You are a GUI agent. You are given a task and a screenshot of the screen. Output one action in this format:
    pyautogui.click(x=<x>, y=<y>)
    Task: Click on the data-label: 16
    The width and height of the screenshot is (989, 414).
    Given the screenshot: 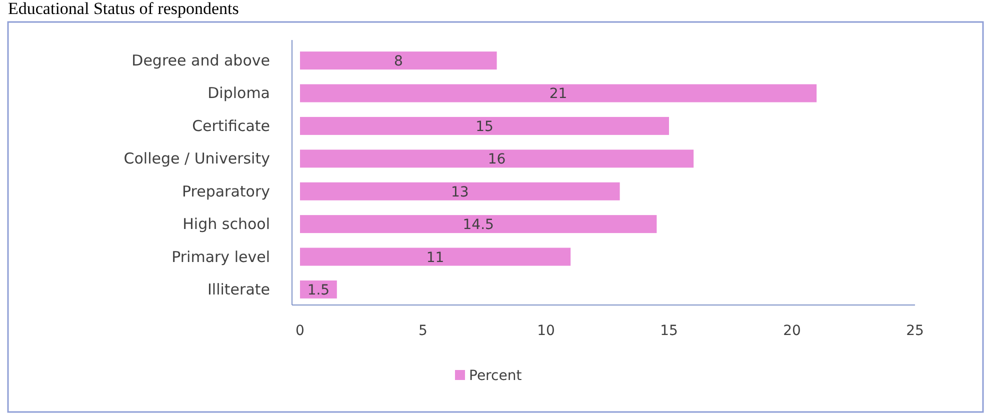 What is the action you would take?
    pyautogui.click(x=497, y=160)
    